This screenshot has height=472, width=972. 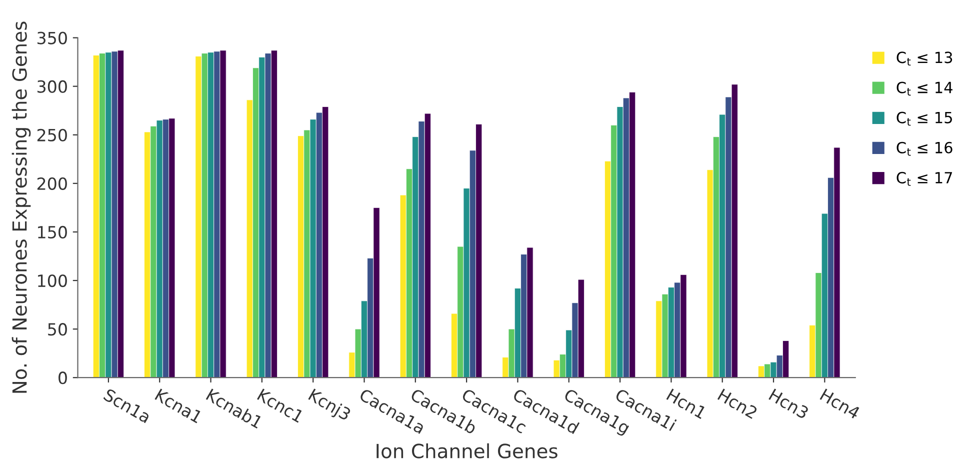 What do you see at coordinates (52, 281) in the screenshot?
I see `y-tick-label: 100` at bounding box center [52, 281].